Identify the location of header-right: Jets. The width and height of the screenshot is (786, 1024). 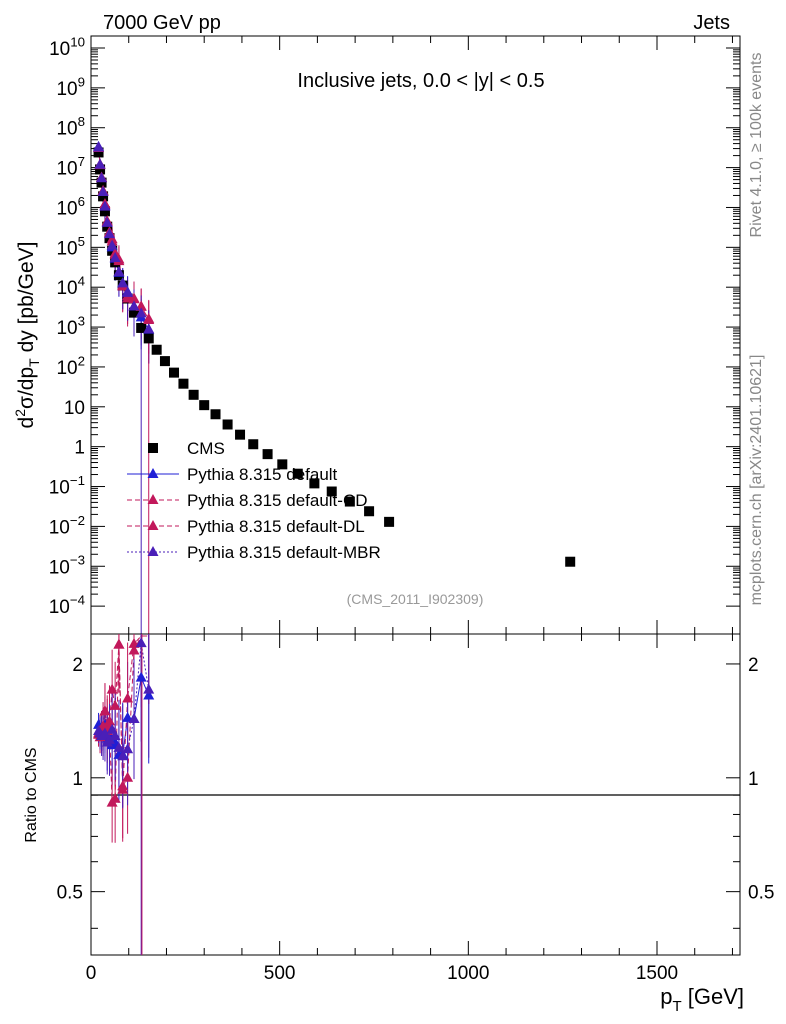
(711, 23).